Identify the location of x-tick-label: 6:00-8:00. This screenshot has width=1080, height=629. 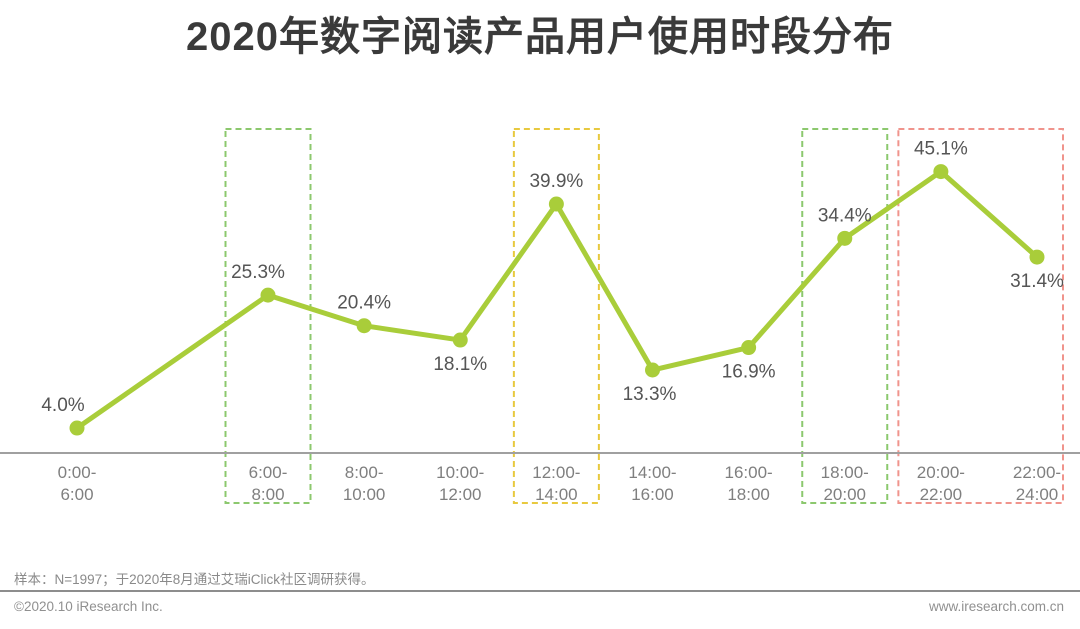
(268, 483).